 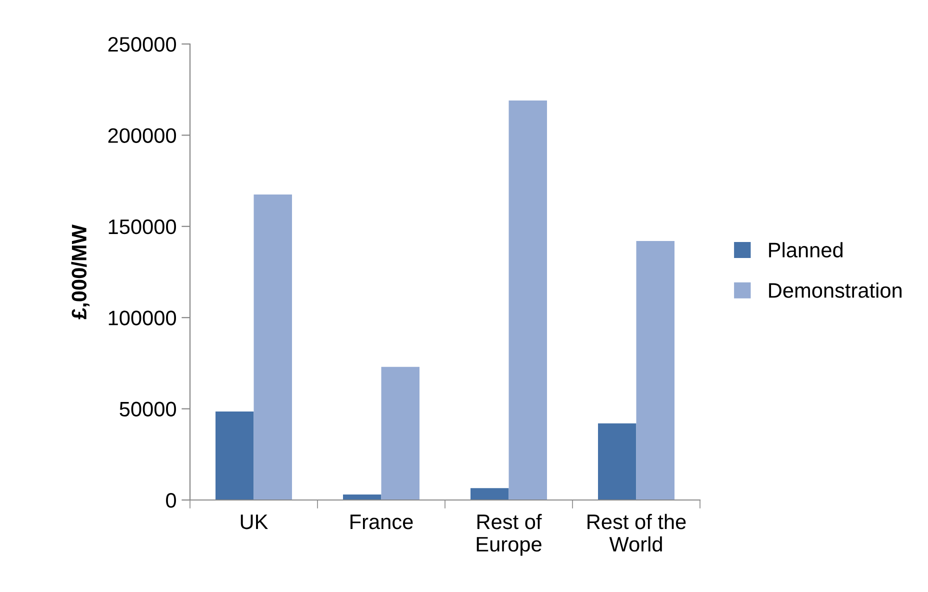 What do you see at coordinates (80, 272) in the screenshot?
I see `y-axis-title: £,000/MW` at bounding box center [80, 272].